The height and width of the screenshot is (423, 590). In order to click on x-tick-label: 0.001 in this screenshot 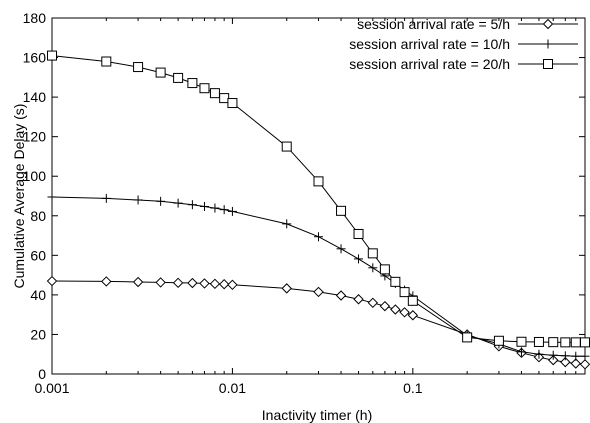, I will do `click(51, 388)`.